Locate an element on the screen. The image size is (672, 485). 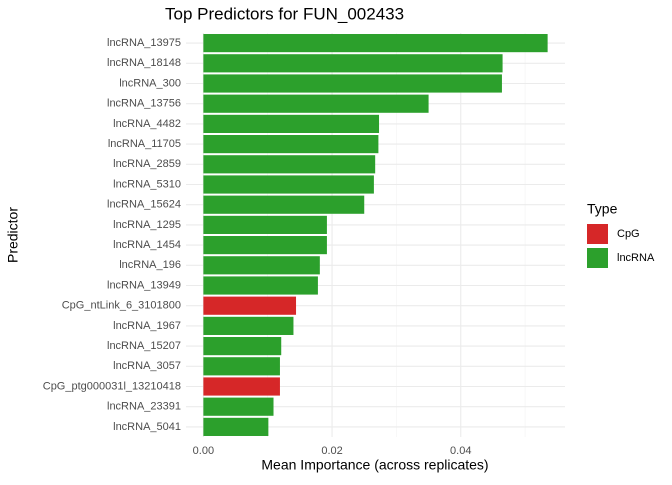
y-tick-label: lncRNA_1454 is located at coordinates (147, 245).